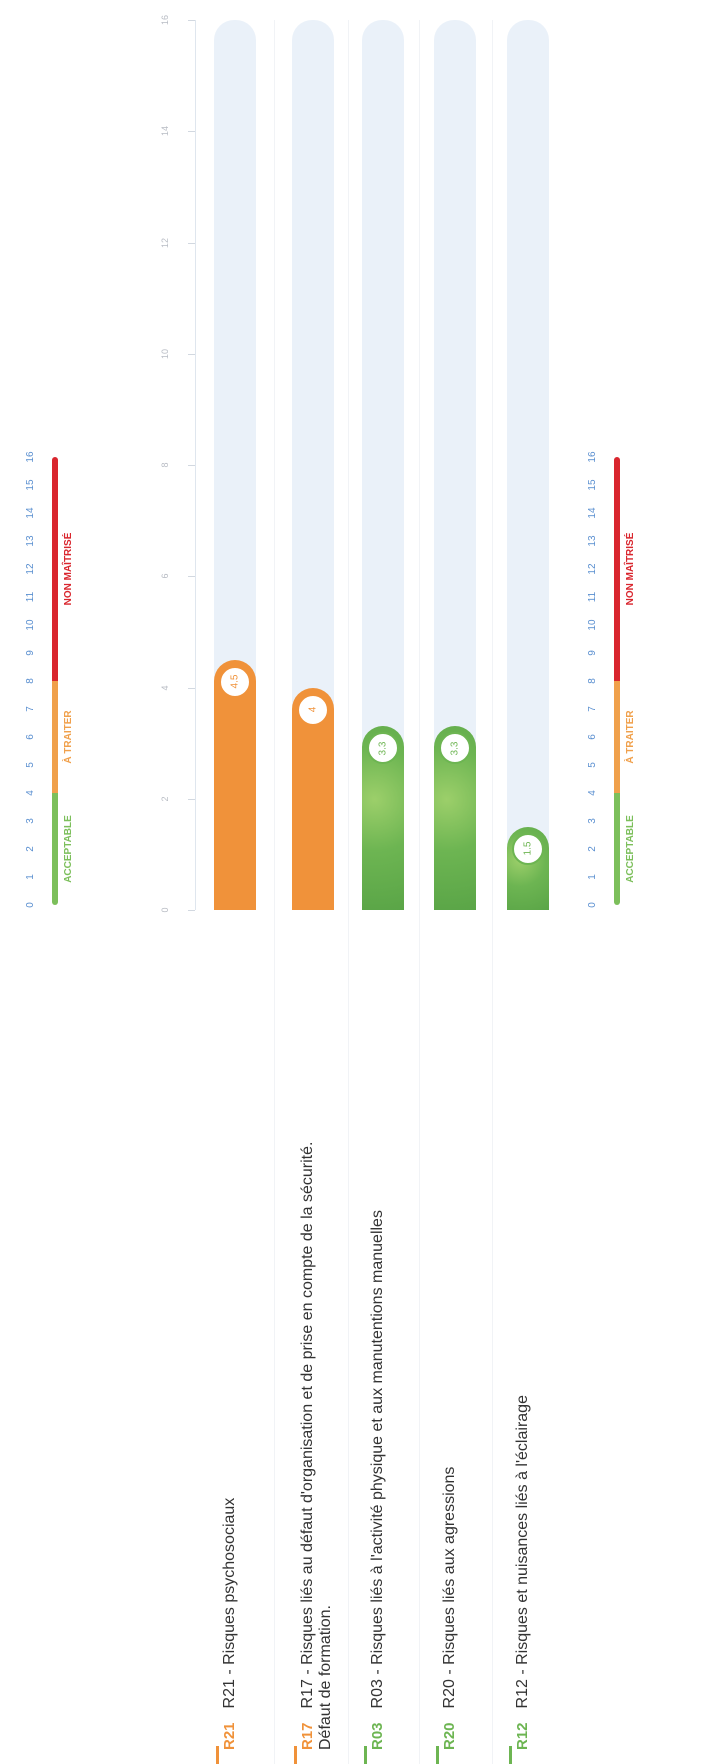 This screenshot has width=728, height=1764. Describe the element at coordinates (229, 1736) in the screenshot. I see `risk-code: R21` at that location.